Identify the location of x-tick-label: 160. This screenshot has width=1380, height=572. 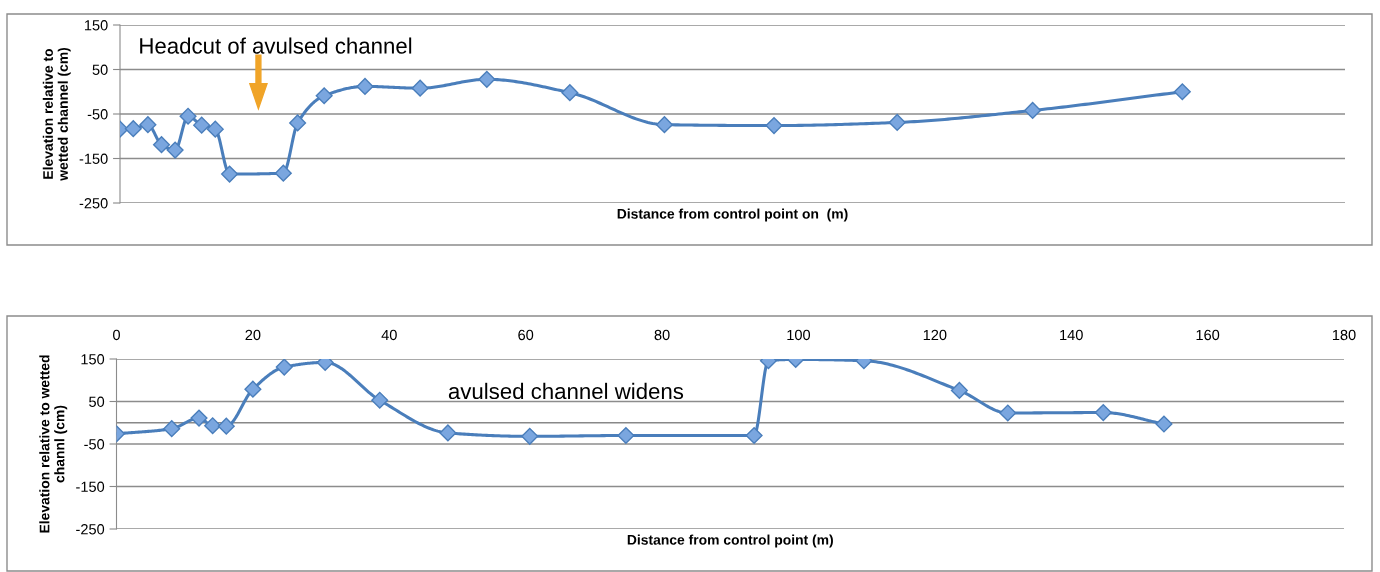
(1208, 335).